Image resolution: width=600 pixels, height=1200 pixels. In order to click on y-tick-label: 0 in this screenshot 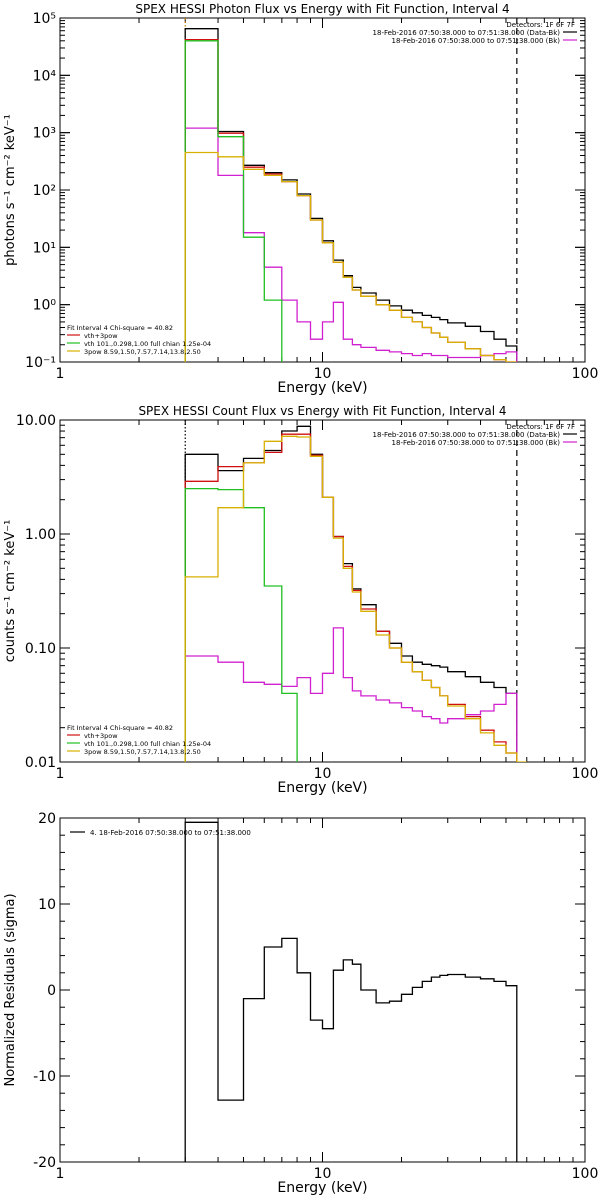, I will do `click(51, 991)`.